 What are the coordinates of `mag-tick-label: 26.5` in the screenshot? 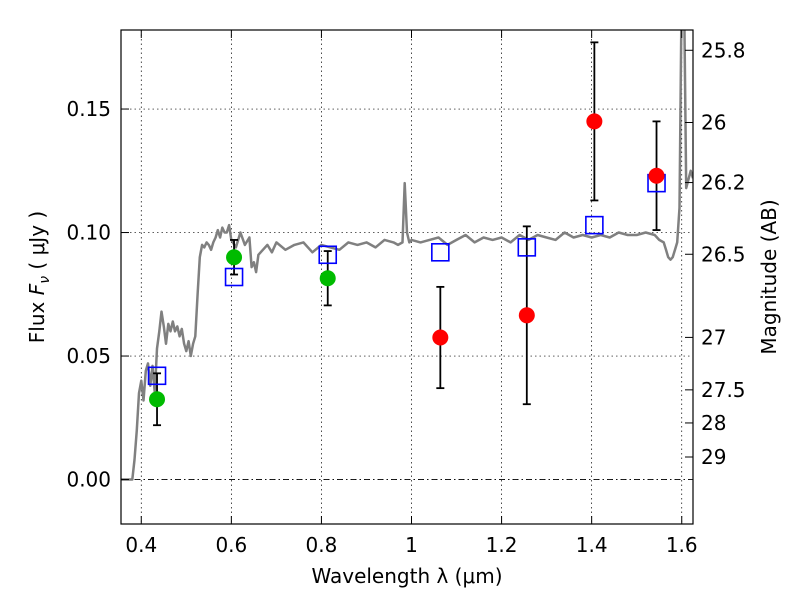 It's located at (723, 254).